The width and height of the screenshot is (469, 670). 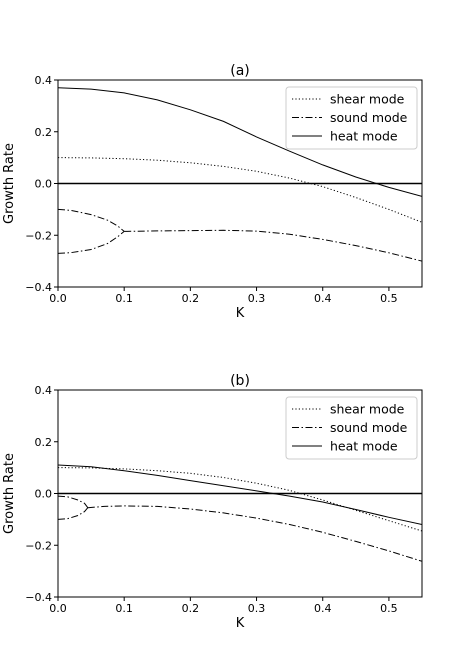 What do you see at coordinates (240, 381) in the screenshot?
I see `panel-title: (b)` at bounding box center [240, 381].